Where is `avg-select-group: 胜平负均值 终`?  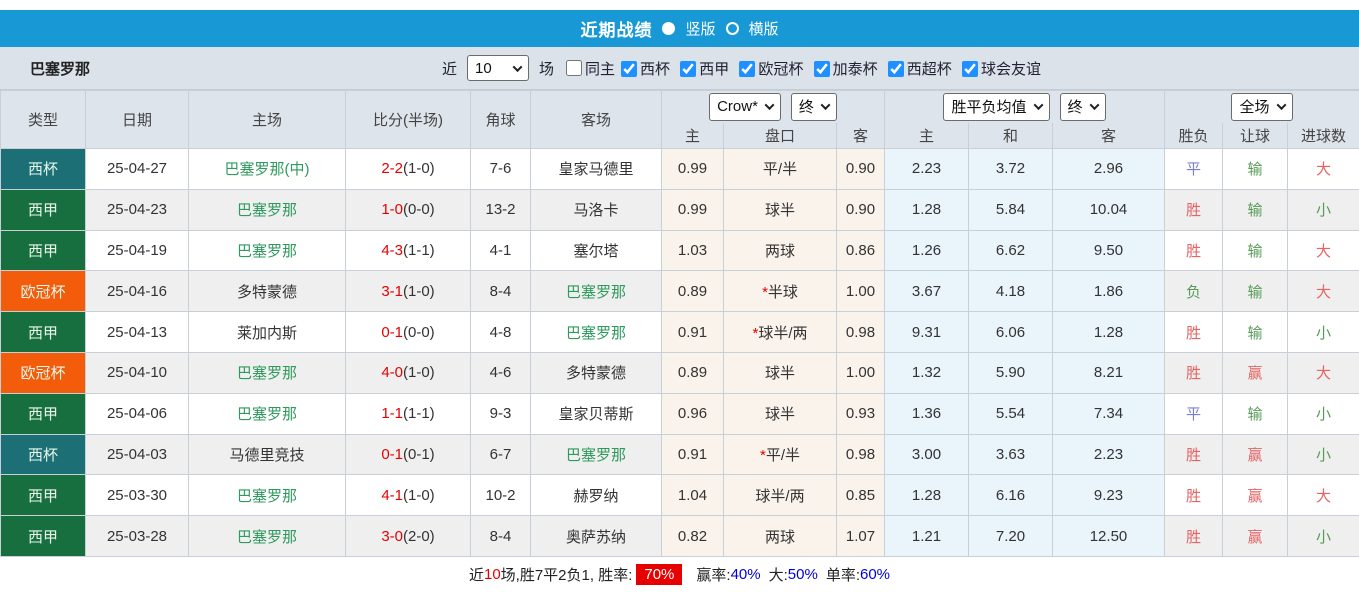
avg-select-group: 胜平负均值 终 is located at coordinates (1024, 106).